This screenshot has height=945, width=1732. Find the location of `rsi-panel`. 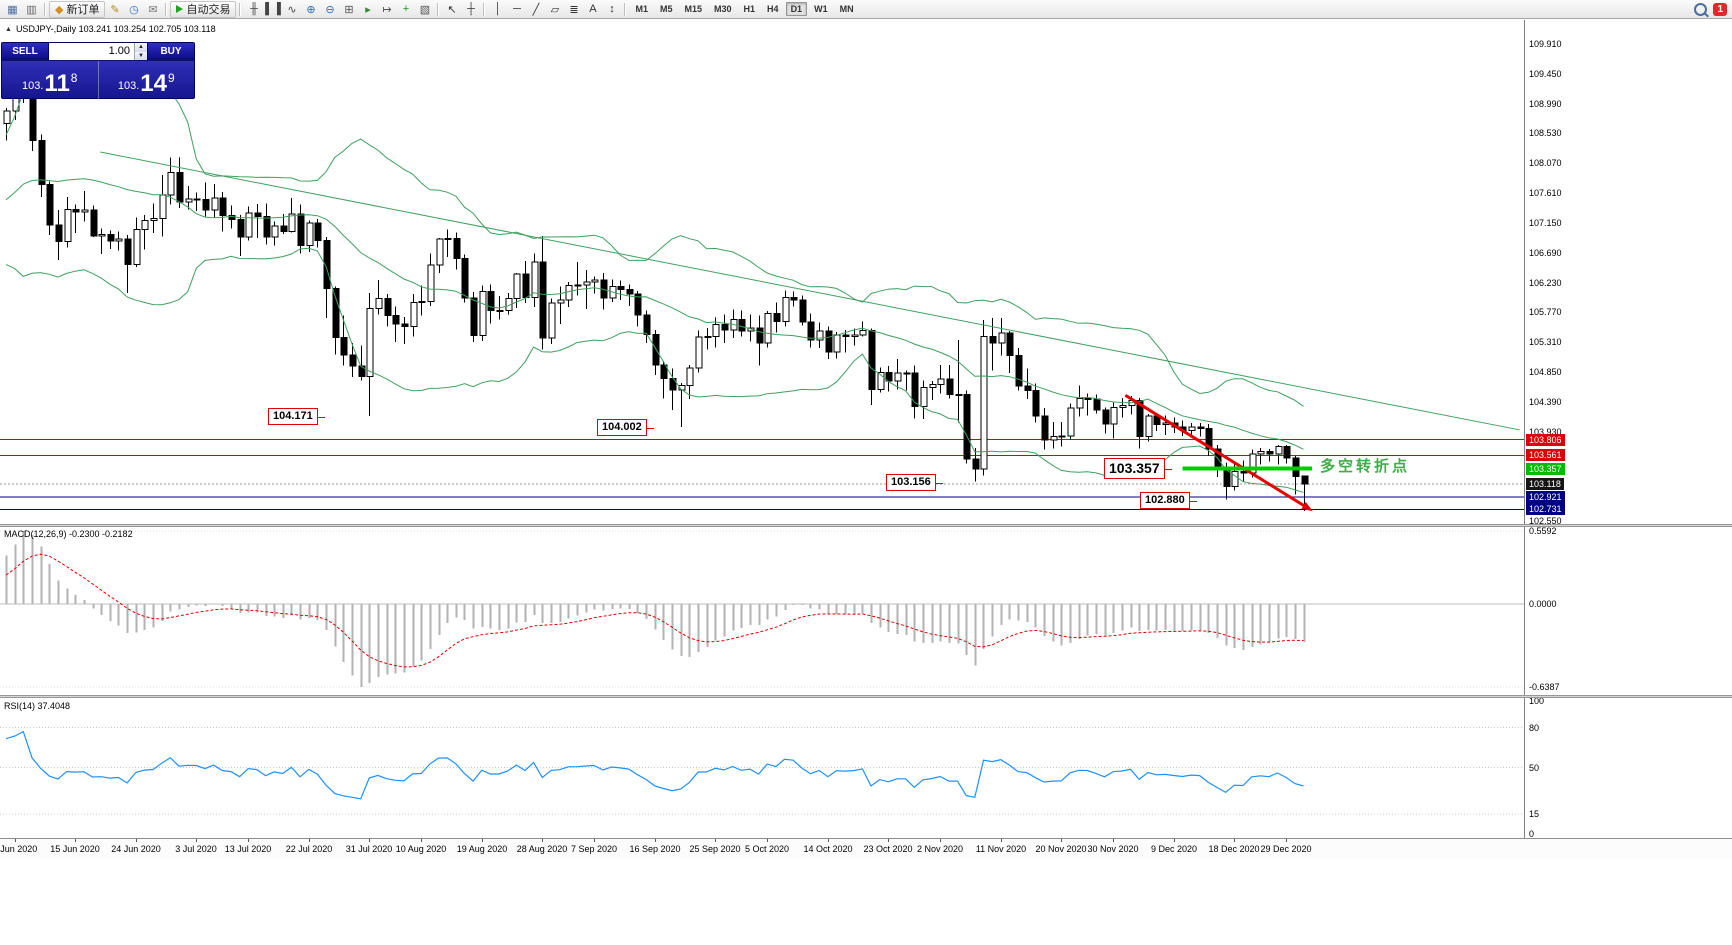

rsi-panel is located at coordinates (762, 767).